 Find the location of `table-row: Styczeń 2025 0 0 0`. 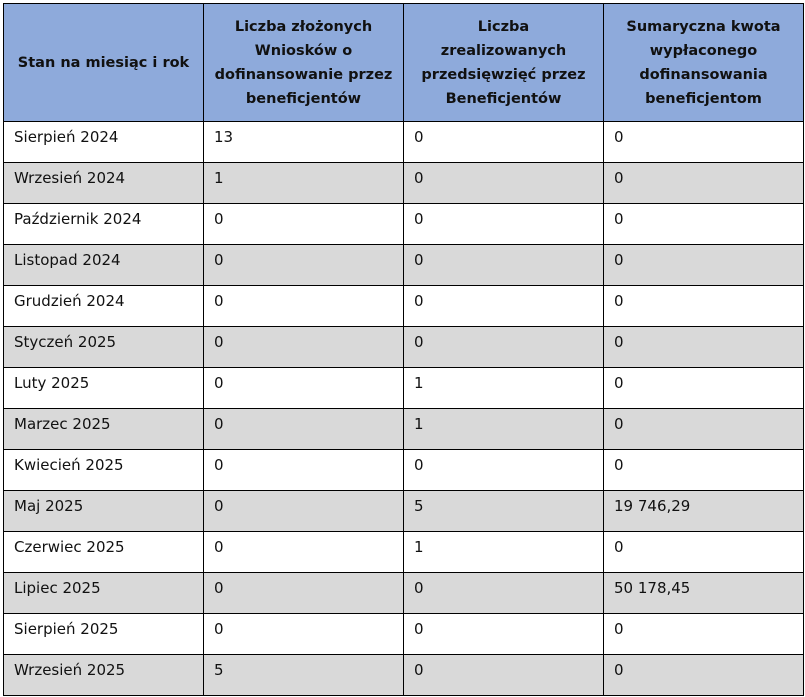

table-row: Styczeń 2025 0 0 0 is located at coordinates (403, 347).